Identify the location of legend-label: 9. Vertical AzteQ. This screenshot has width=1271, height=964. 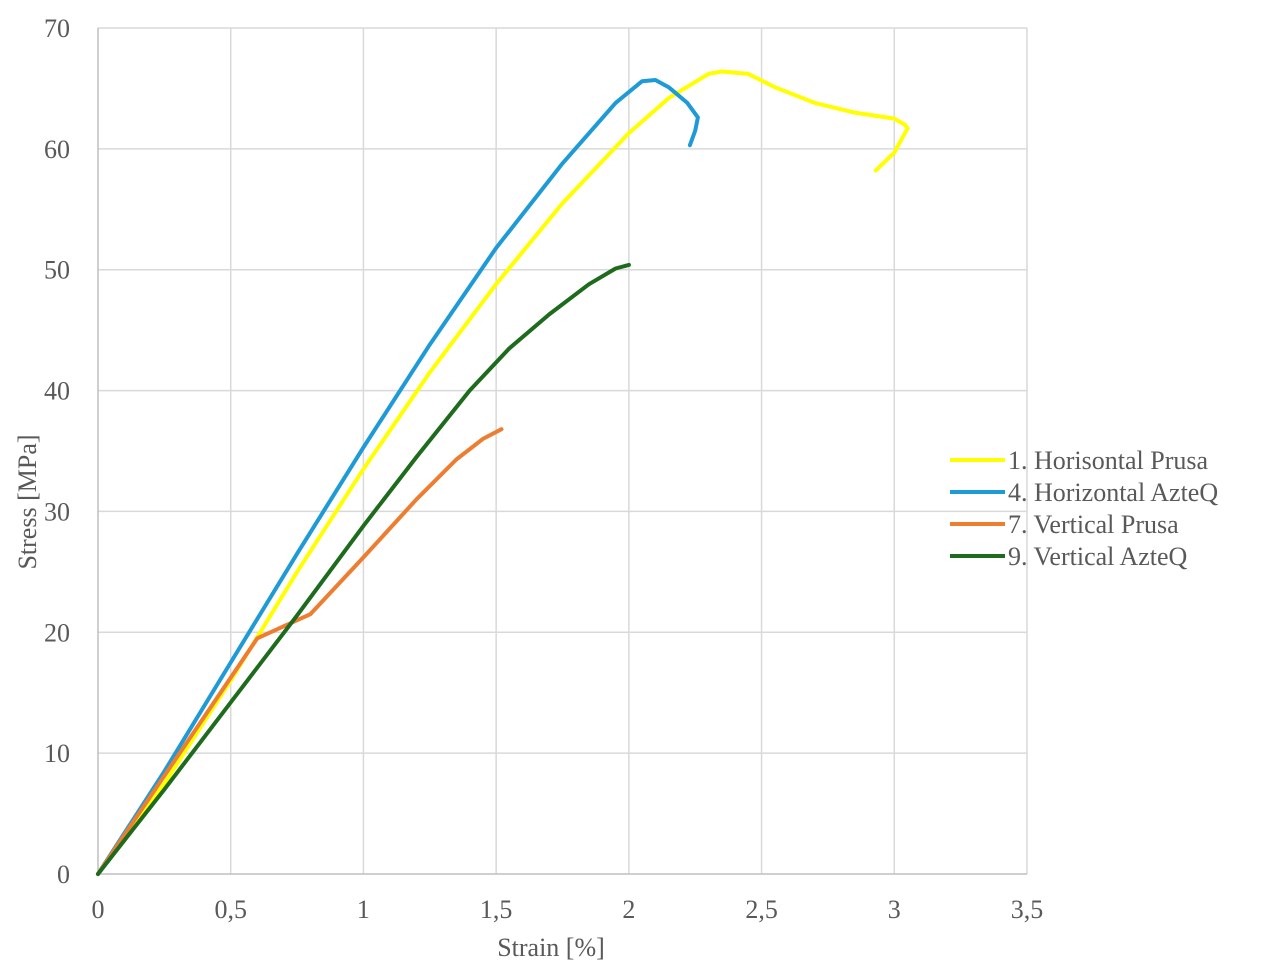
(1098, 556).